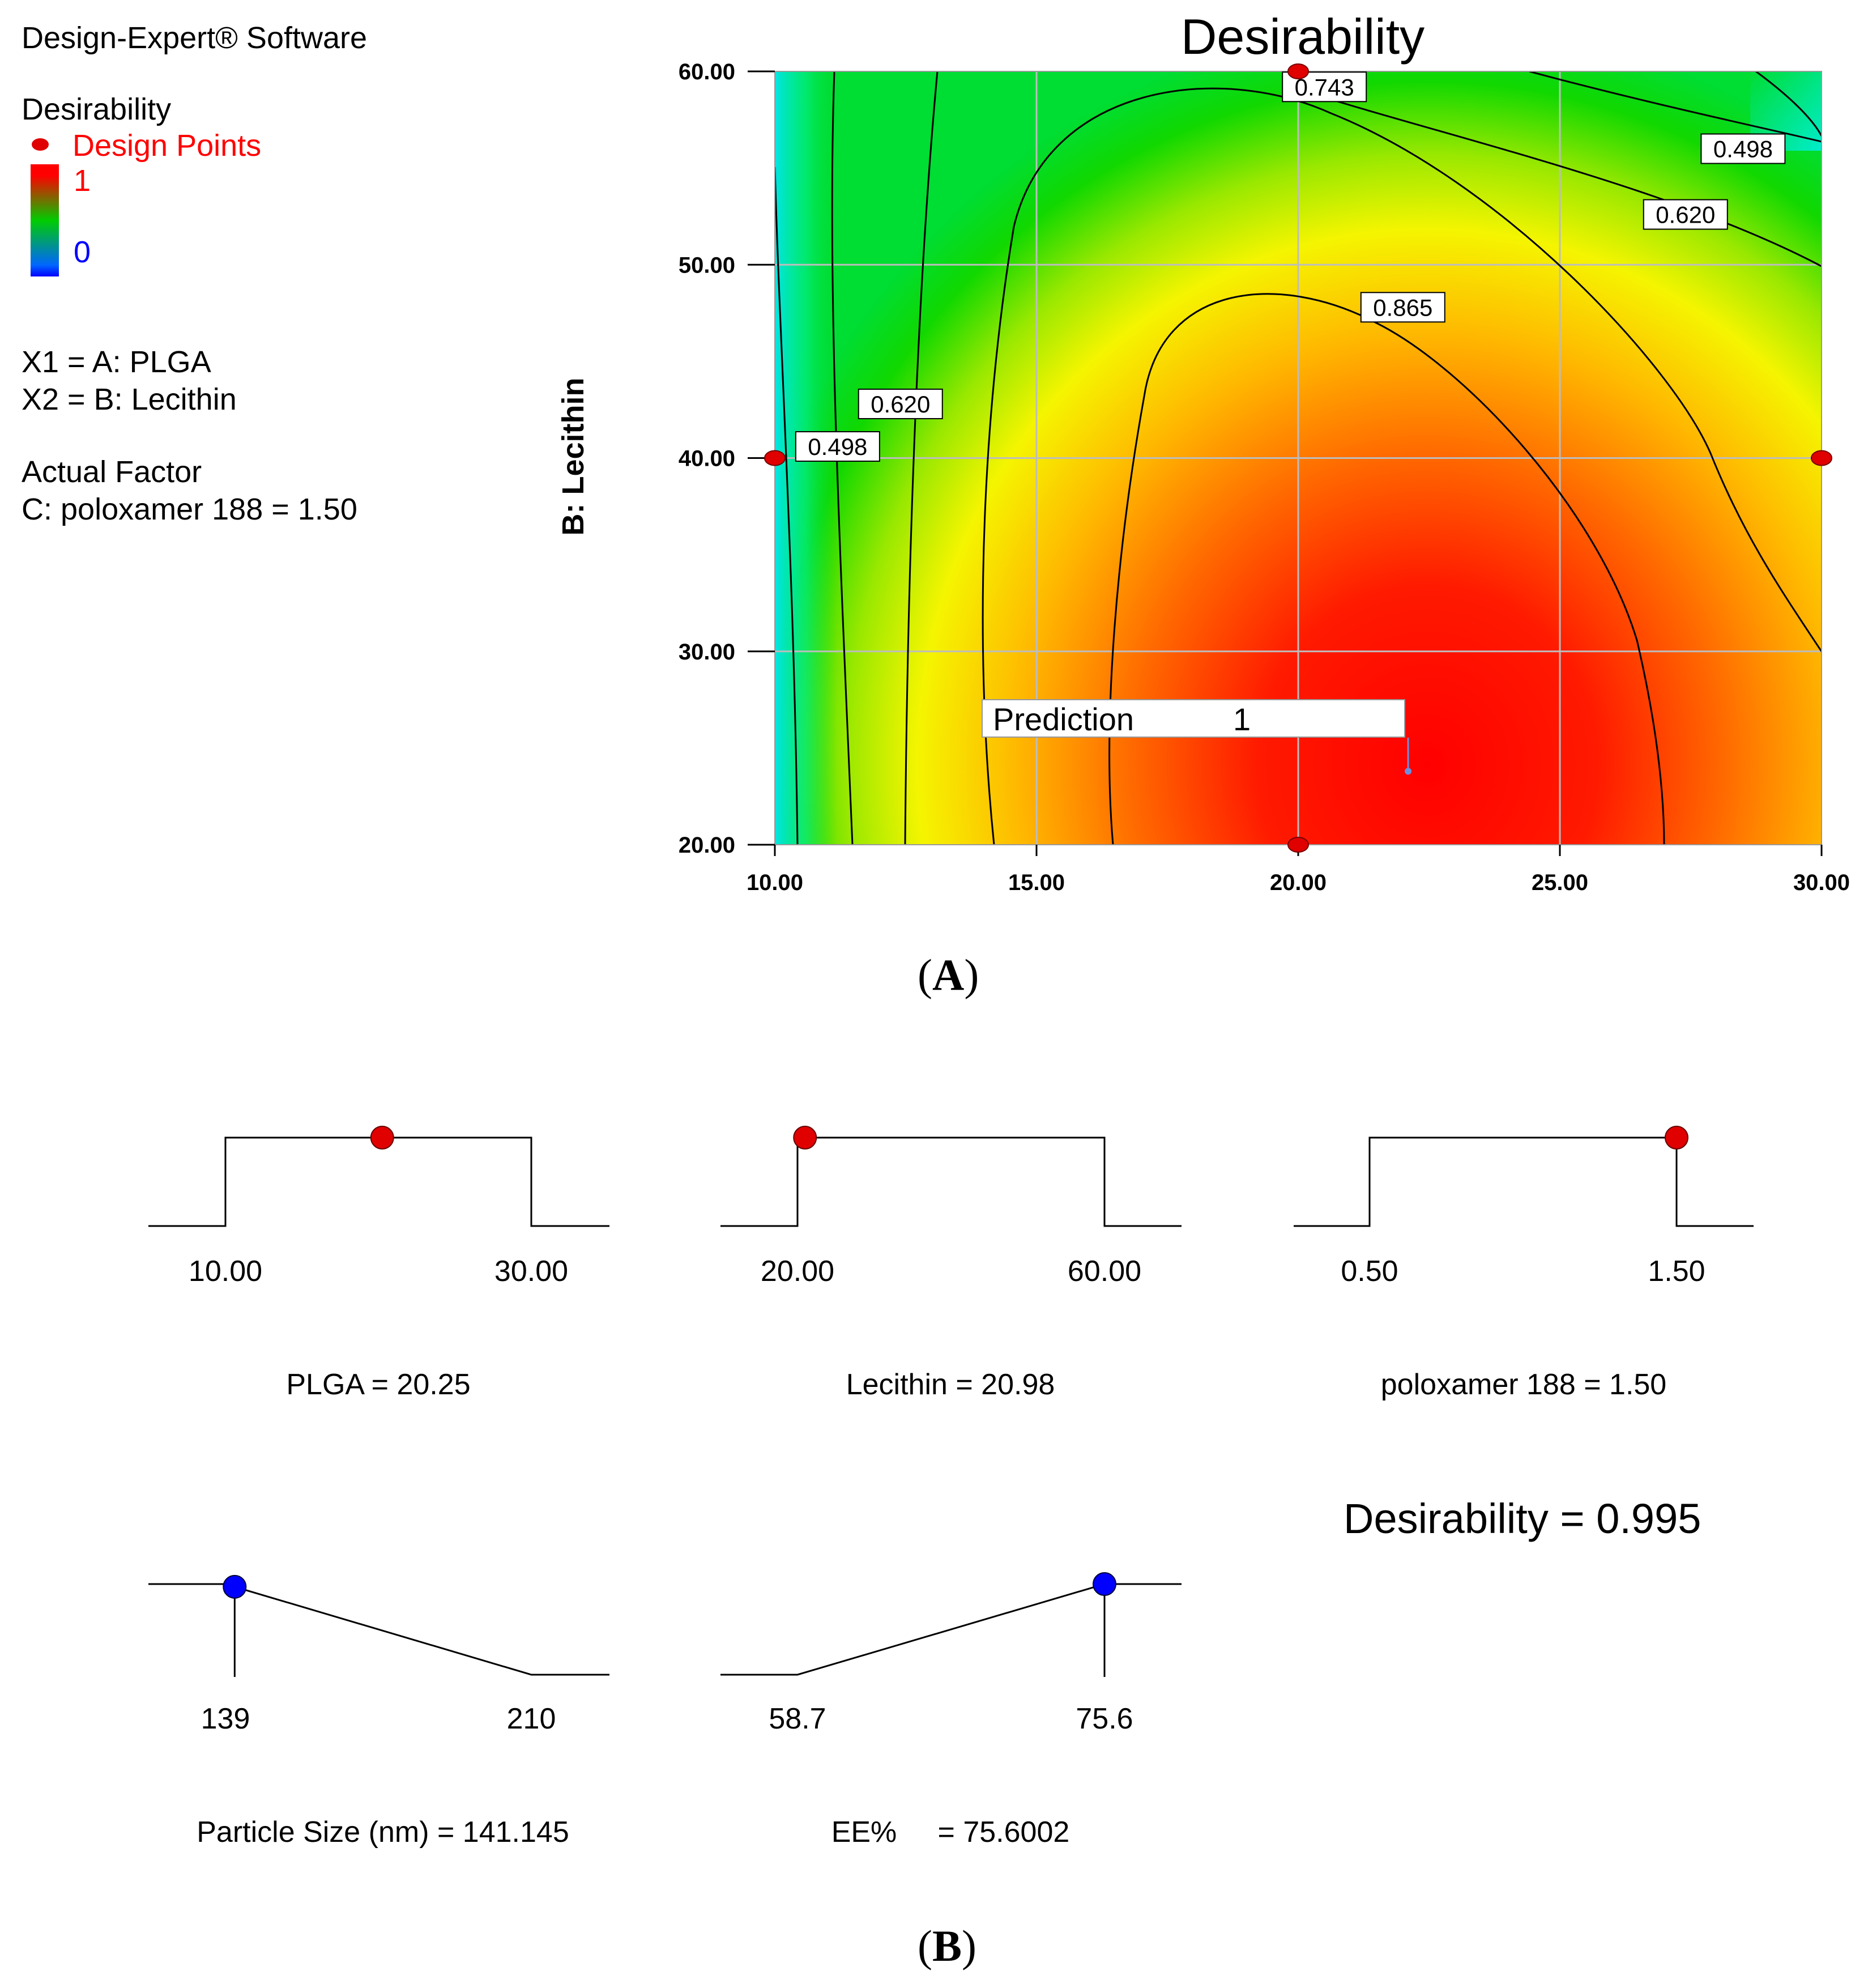 The image size is (1868, 1988). Describe the element at coordinates (1298, 883) in the screenshot. I see `x-tick-label: 20.00` at that location.